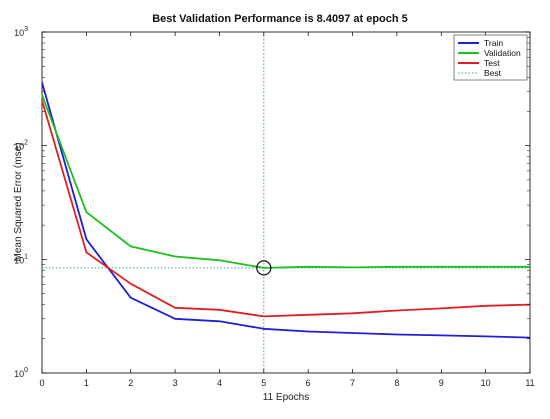  Describe the element at coordinates (493, 73) in the screenshot. I see `legend-label-best: Best` at that location.